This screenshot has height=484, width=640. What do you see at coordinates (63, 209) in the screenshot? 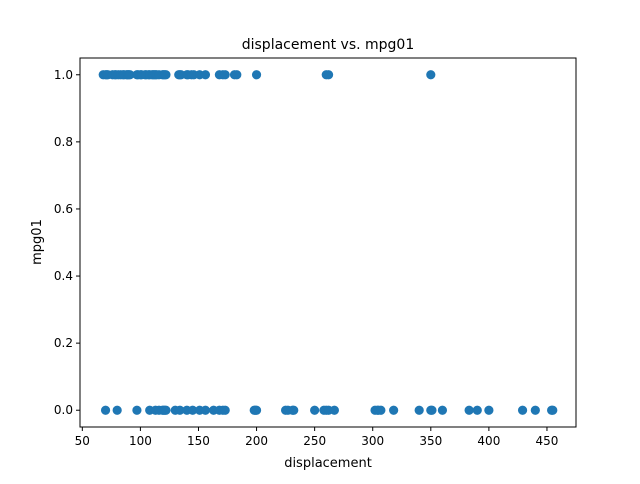
I see `y-tick-label: 0.6` at bounding box center [63, 209].